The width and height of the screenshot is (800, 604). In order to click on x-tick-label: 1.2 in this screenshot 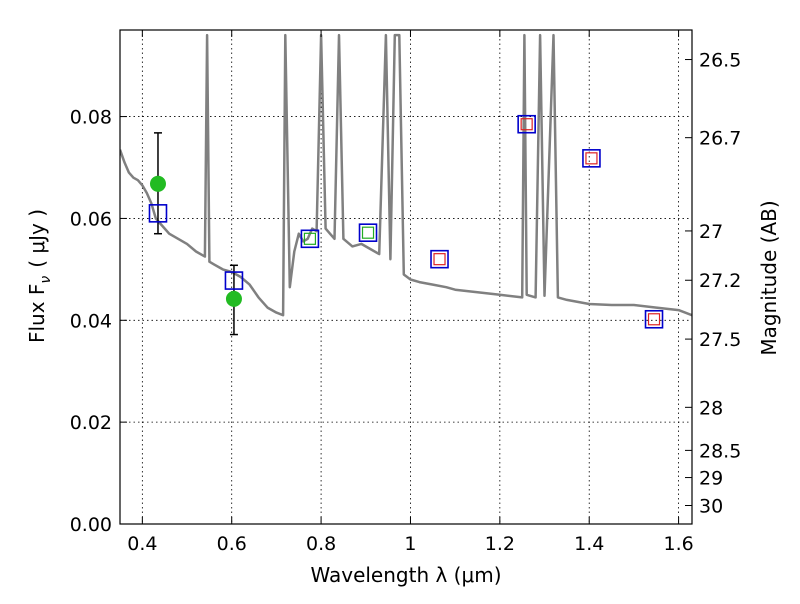, I will do `click(500, 544)`.